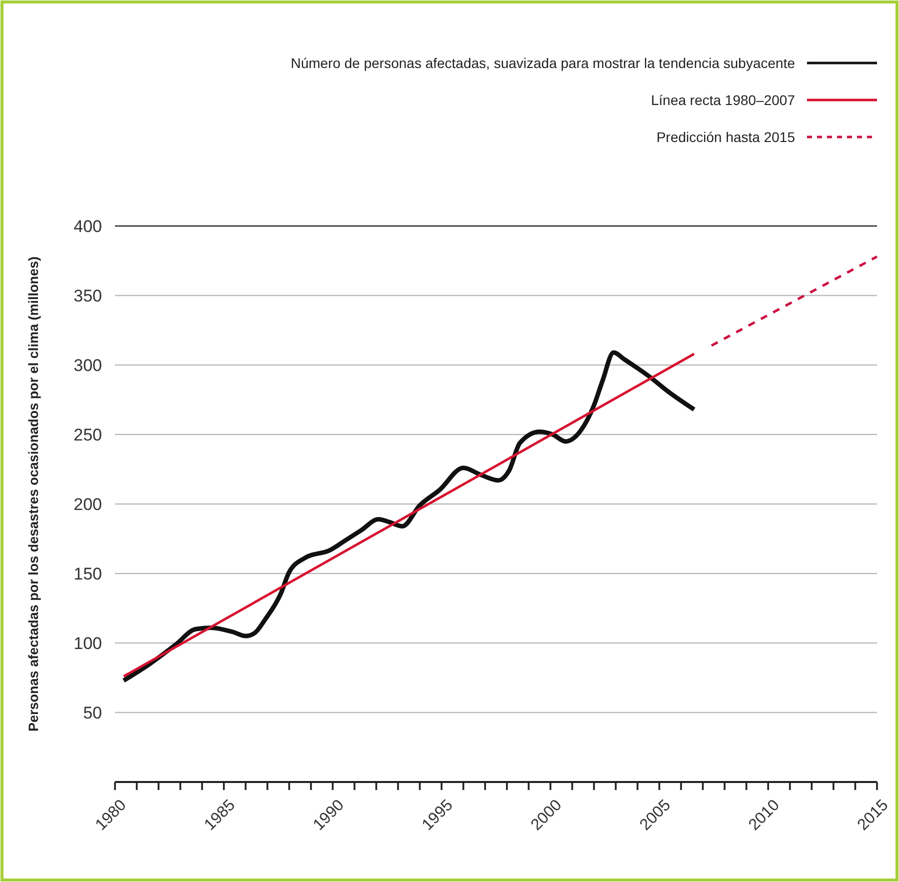 This screenshot has width=899, height=882. What do you see at coordinates (33, 494) in the screenshot?
I see `y-axis-title: Personas afectadas por los desastres ocasionados por el clima (millones)` at bounding box center [33, 494].